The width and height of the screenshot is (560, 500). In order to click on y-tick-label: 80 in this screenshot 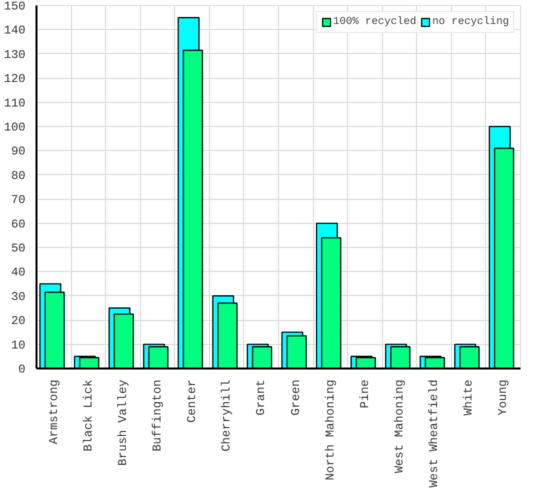, I will do `click(18, 175)`.